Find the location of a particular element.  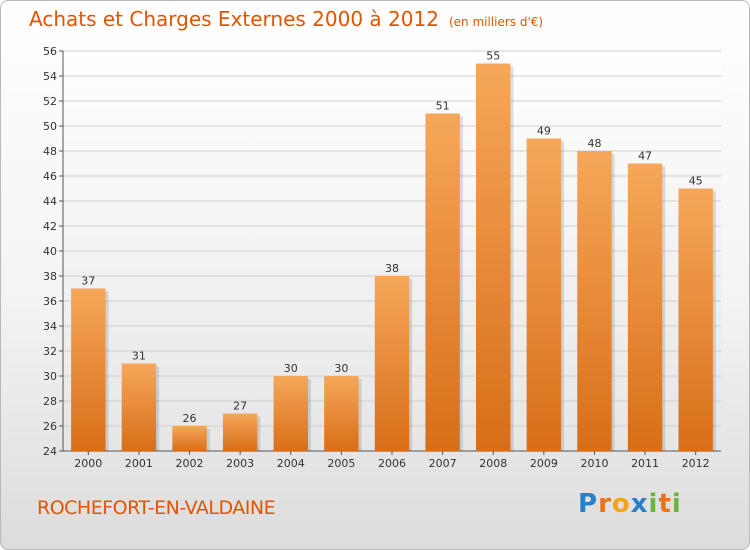

bar-2008 is located at coordinates (493, 257).